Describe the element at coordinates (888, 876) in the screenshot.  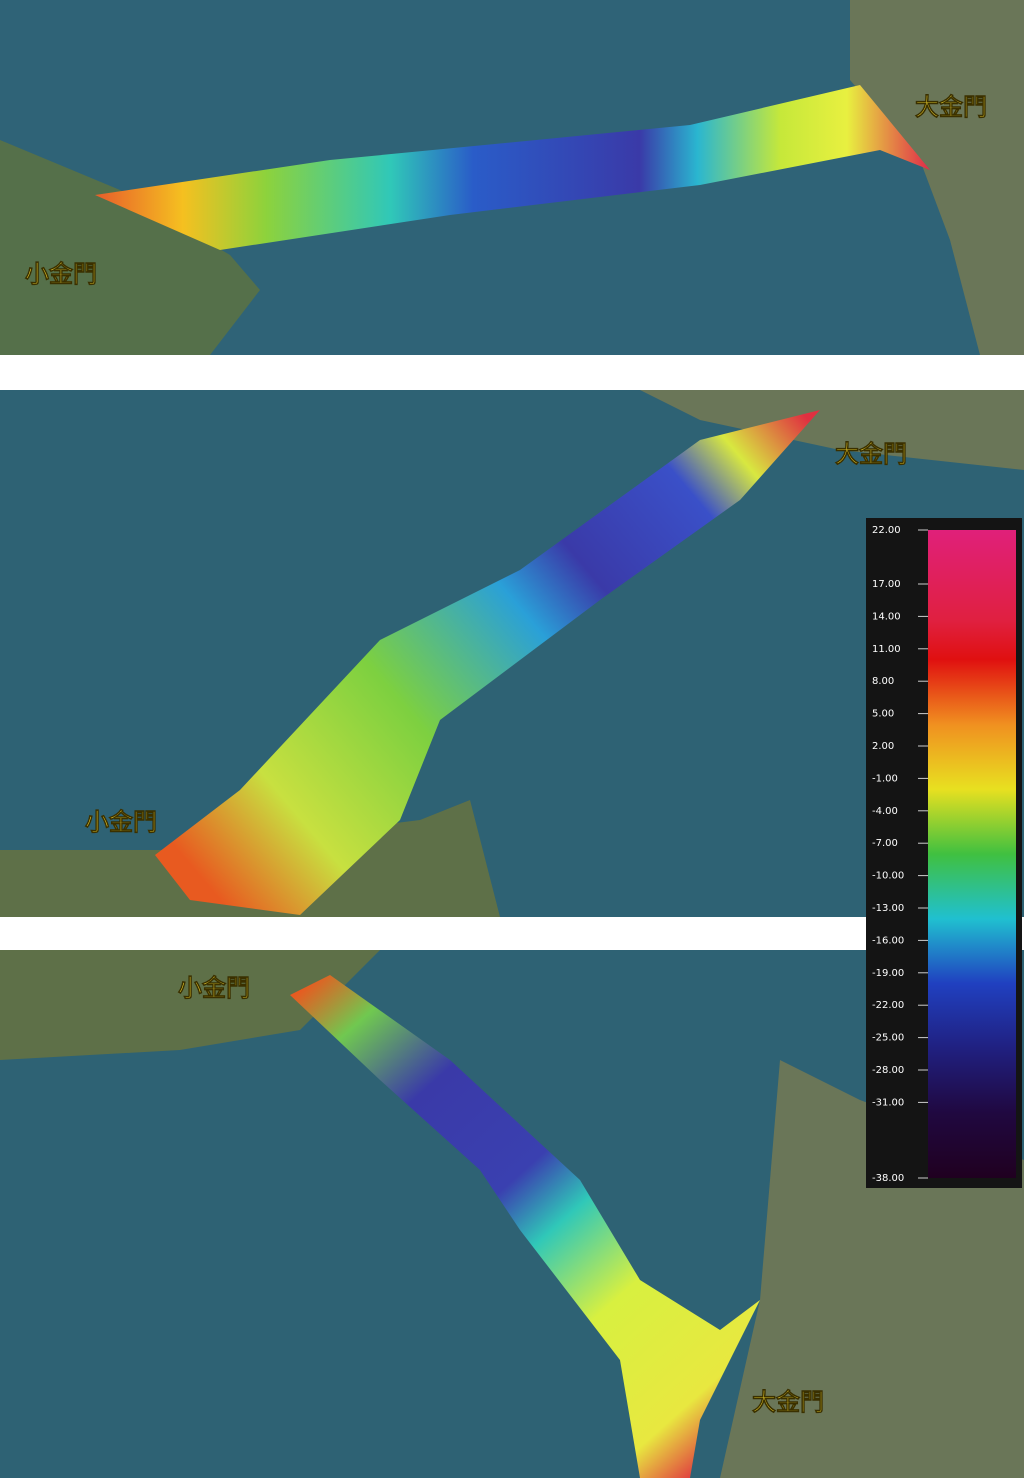
I see `tick-label: -10.00` at that location.